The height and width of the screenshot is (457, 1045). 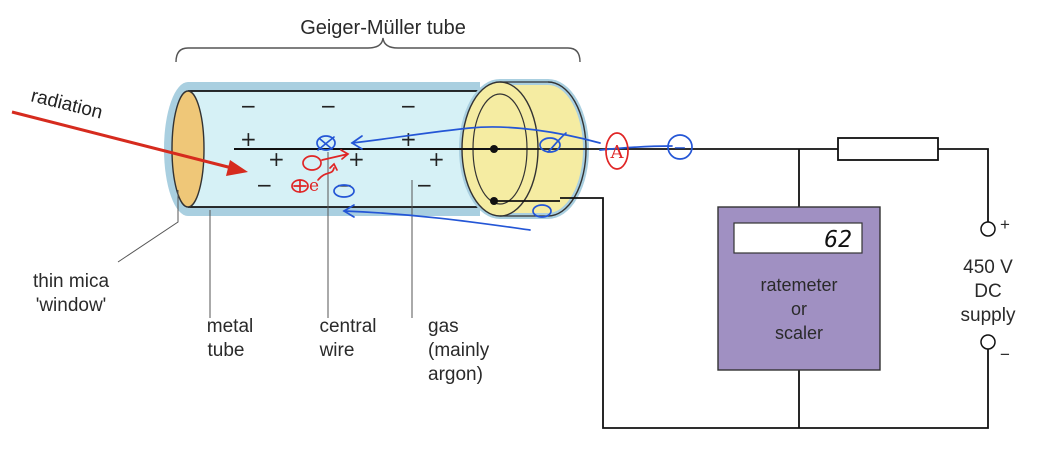 I want to click on supply-type: DC, so click(x=987, y=291).